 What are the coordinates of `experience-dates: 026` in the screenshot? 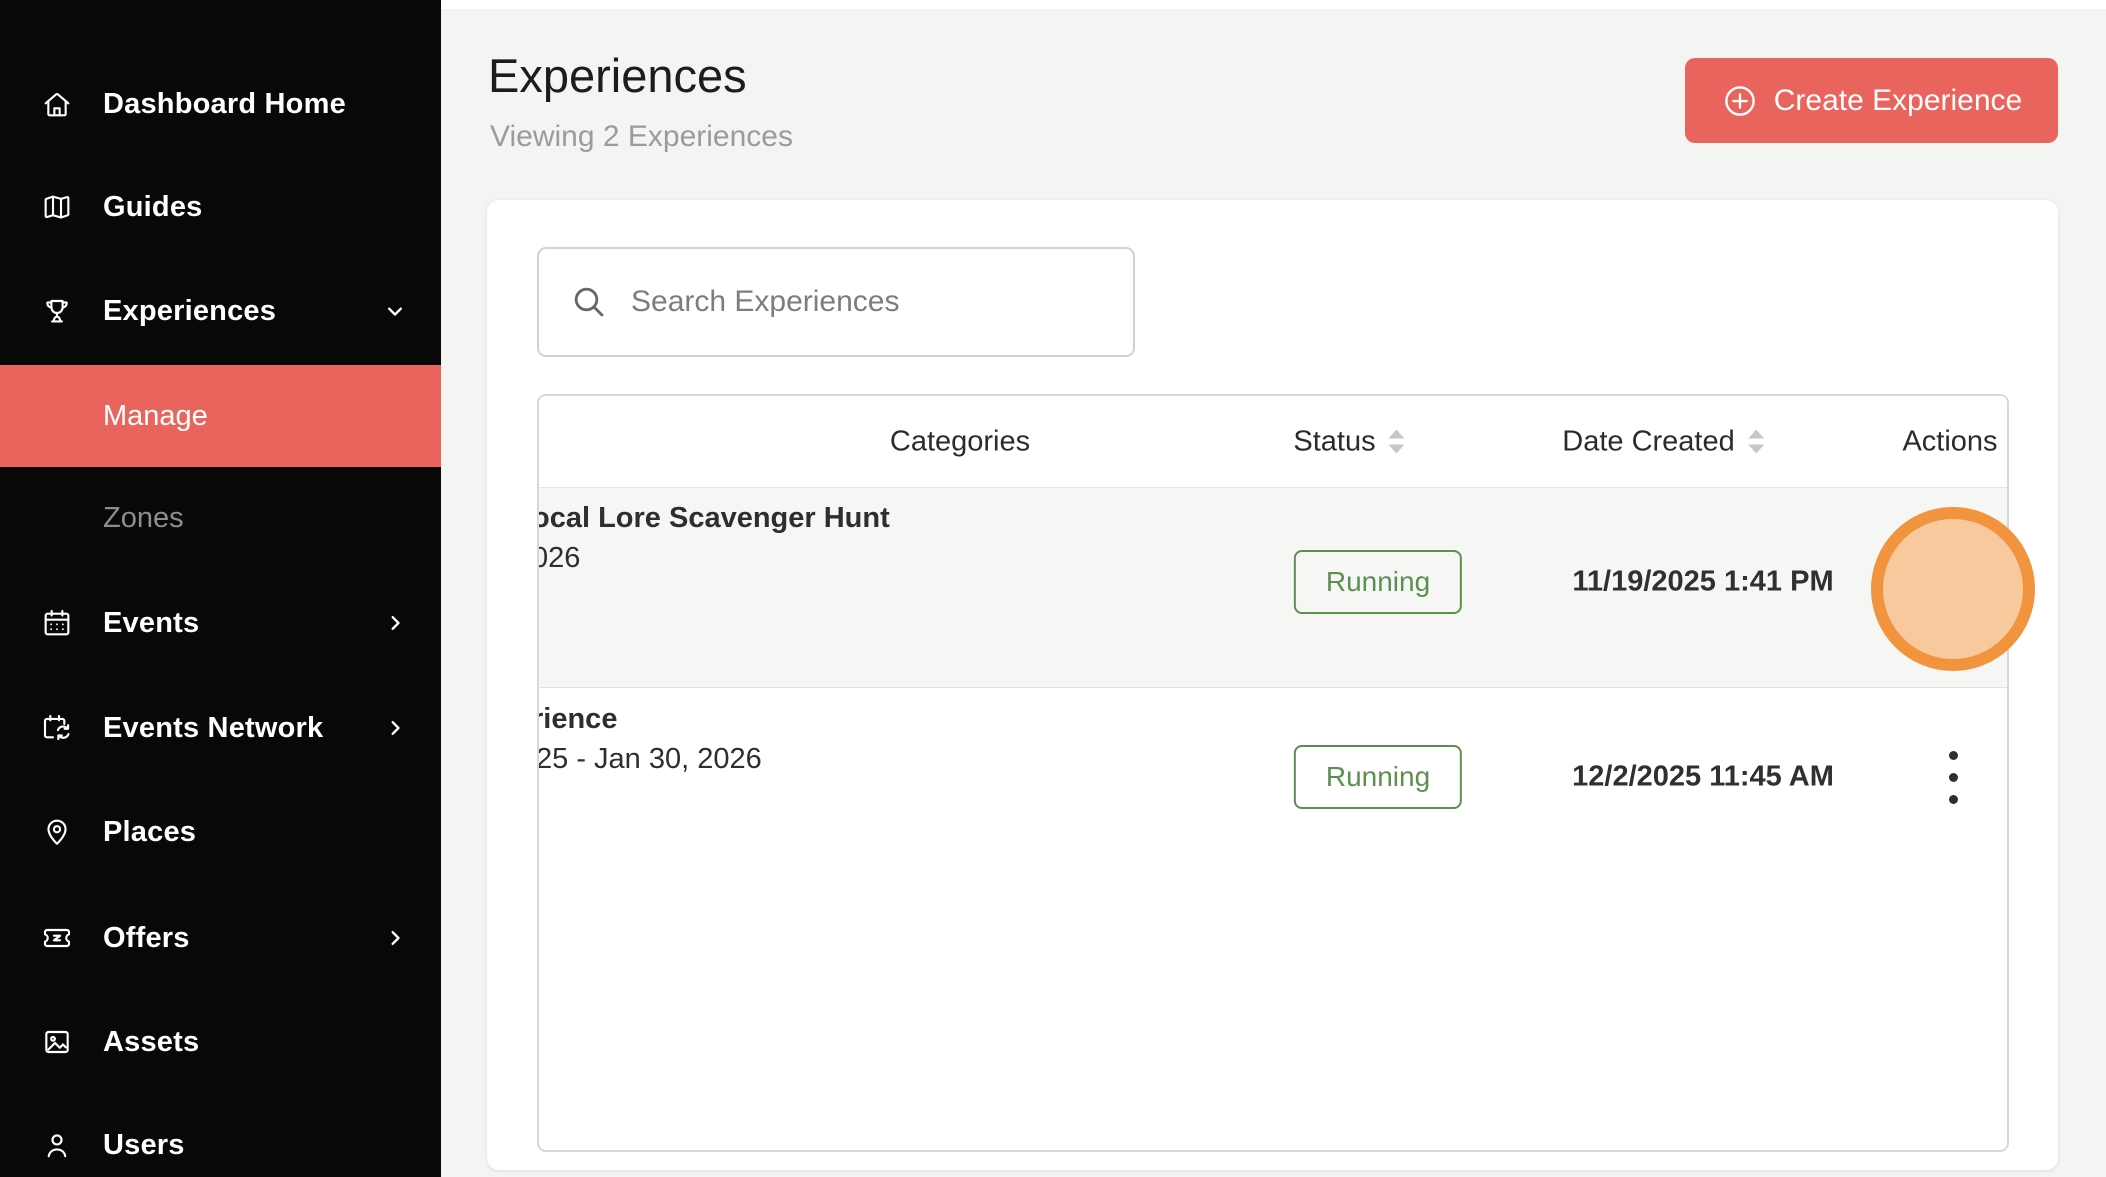 It's located at (560, 558).